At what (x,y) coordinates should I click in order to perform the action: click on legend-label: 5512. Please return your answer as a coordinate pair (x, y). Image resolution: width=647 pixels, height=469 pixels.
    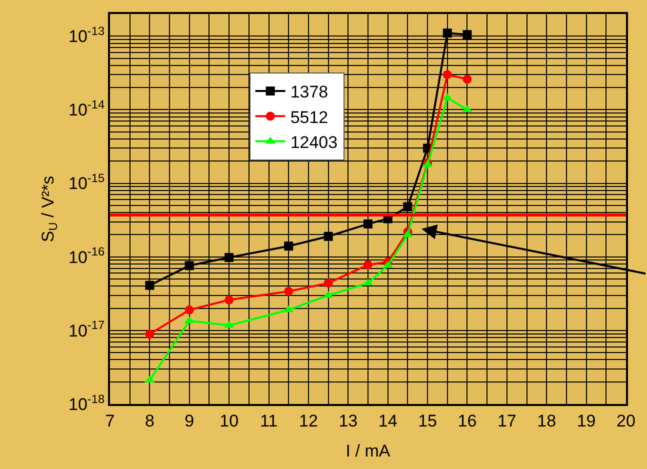
    Looking at the image, I should click on (309, 117).